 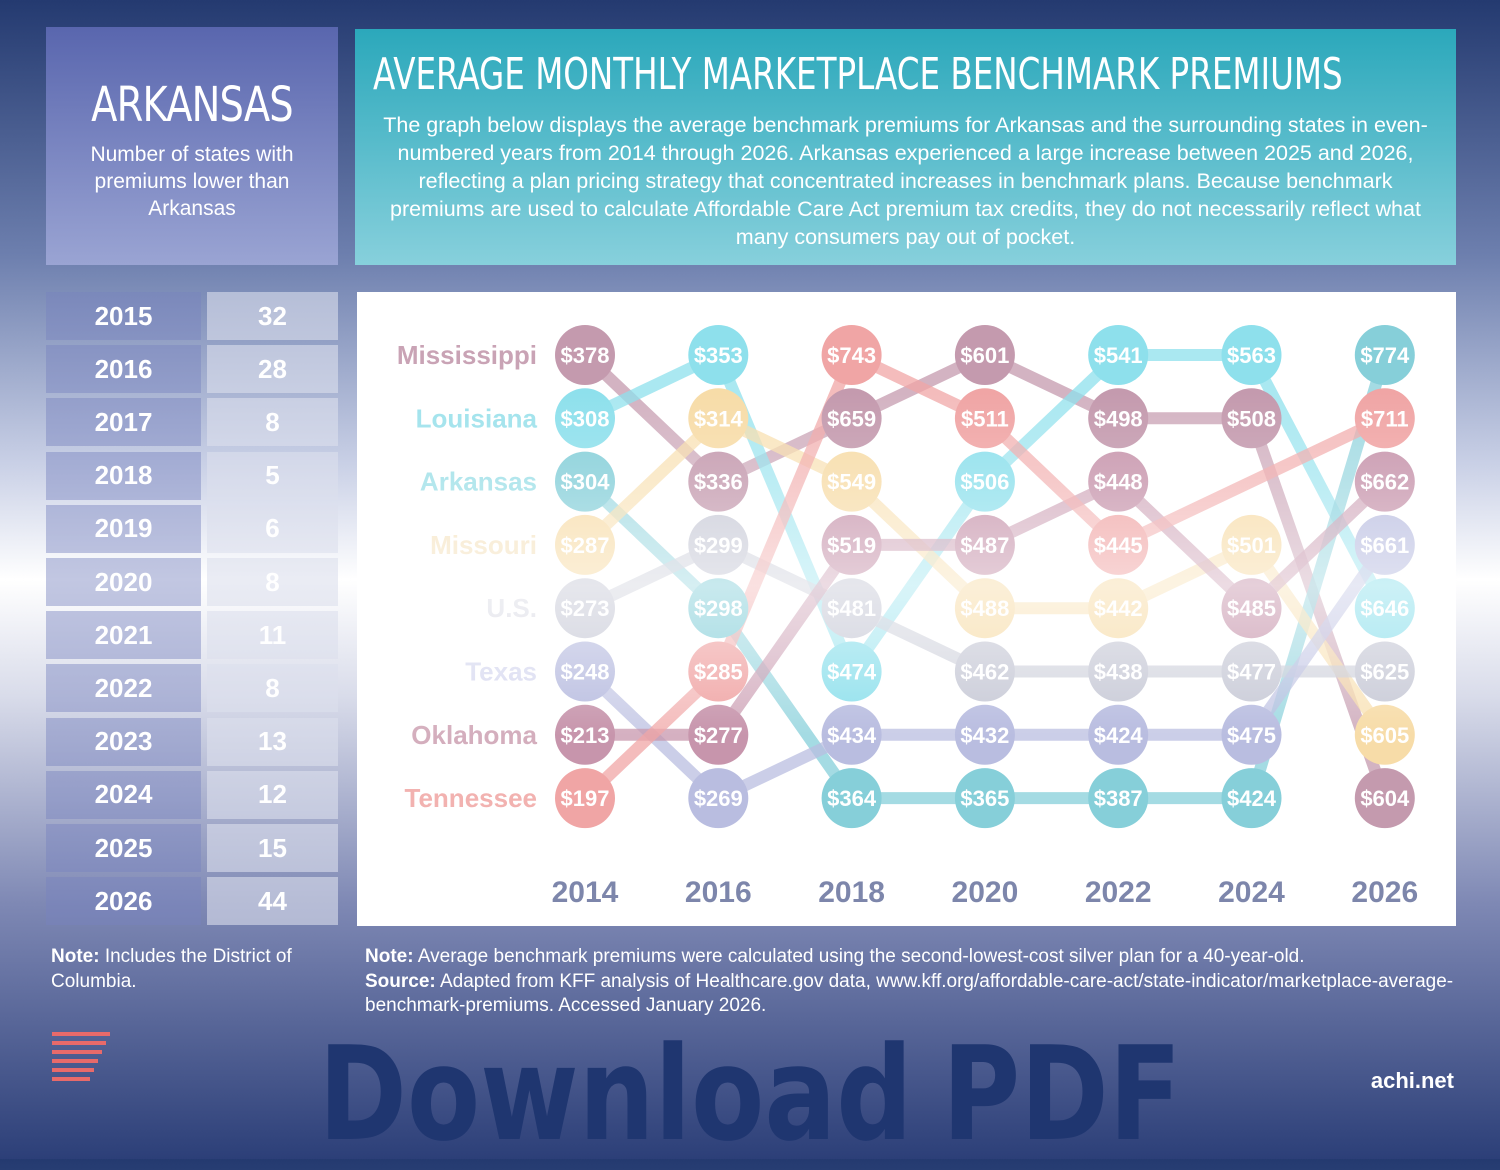 What do you see at coordinates (272, 635) in the screenshot?
I see `rank-value: 11` at bounding box center [272, 635].